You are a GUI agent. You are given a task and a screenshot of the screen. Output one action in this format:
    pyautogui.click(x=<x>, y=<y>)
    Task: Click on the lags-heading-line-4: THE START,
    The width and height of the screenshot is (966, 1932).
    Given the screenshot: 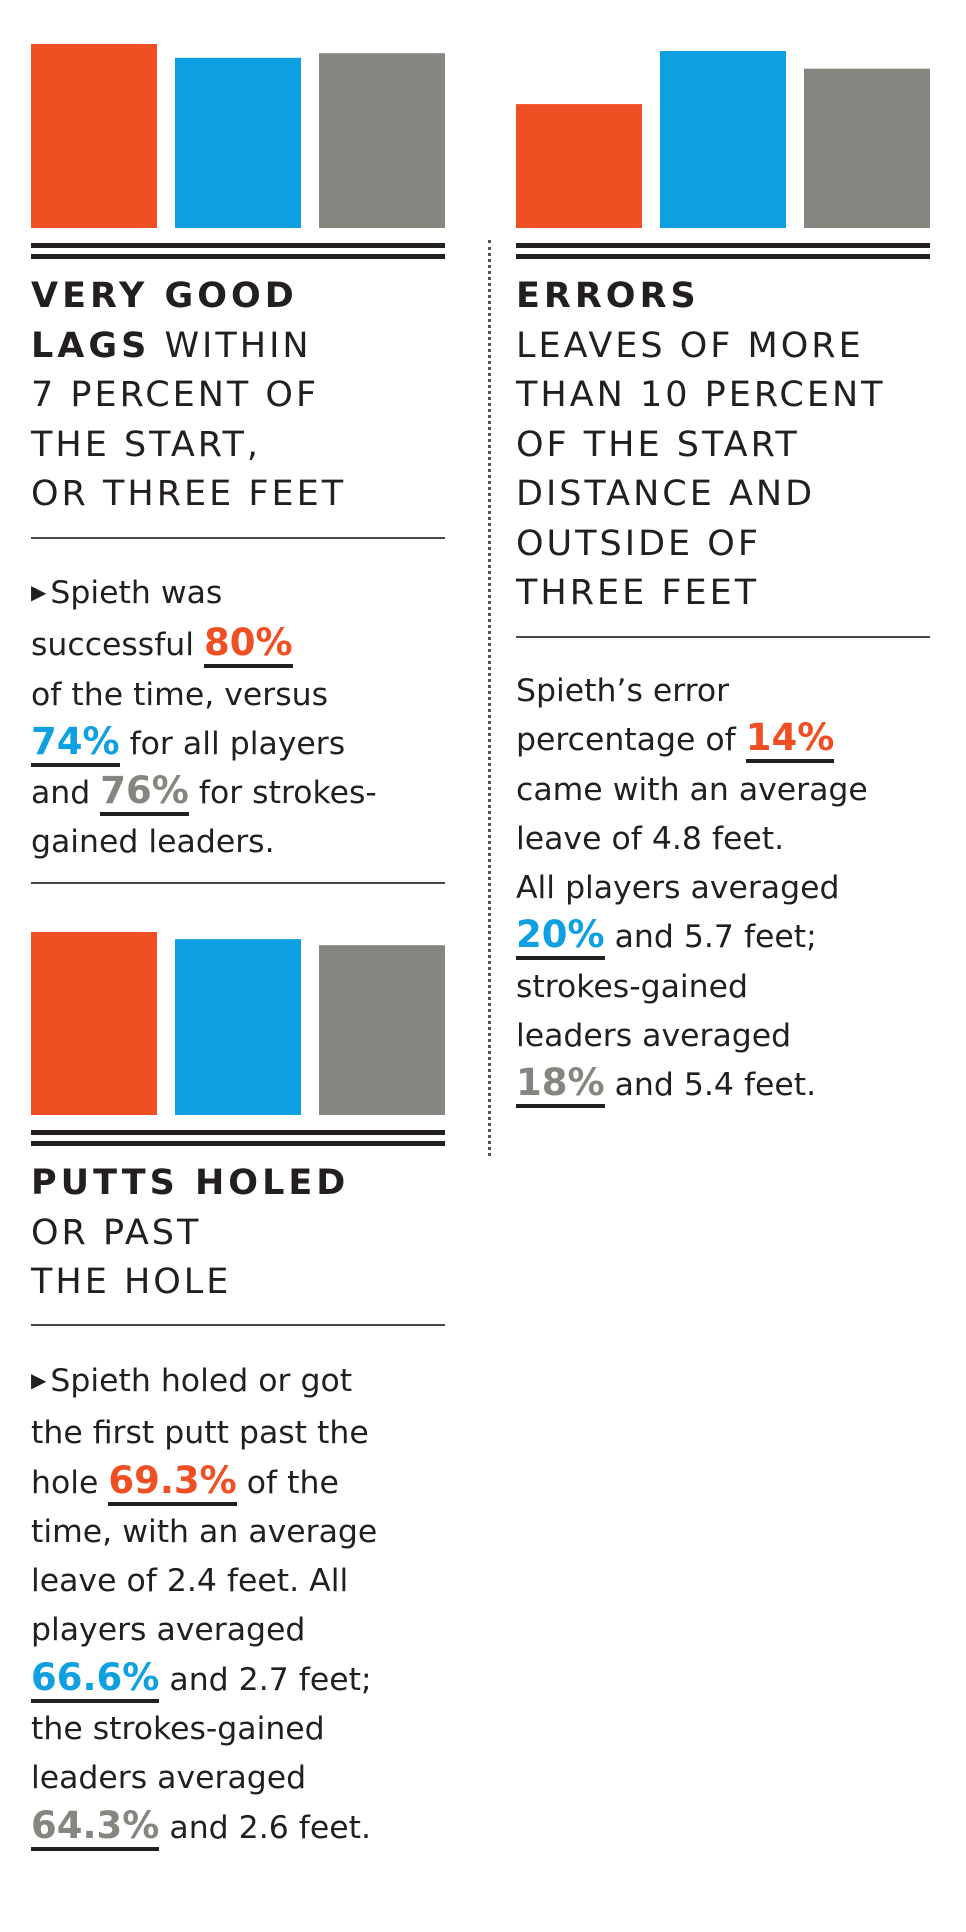 What is the action you would take?
    pyautogui.click(x=146, y=444)
    